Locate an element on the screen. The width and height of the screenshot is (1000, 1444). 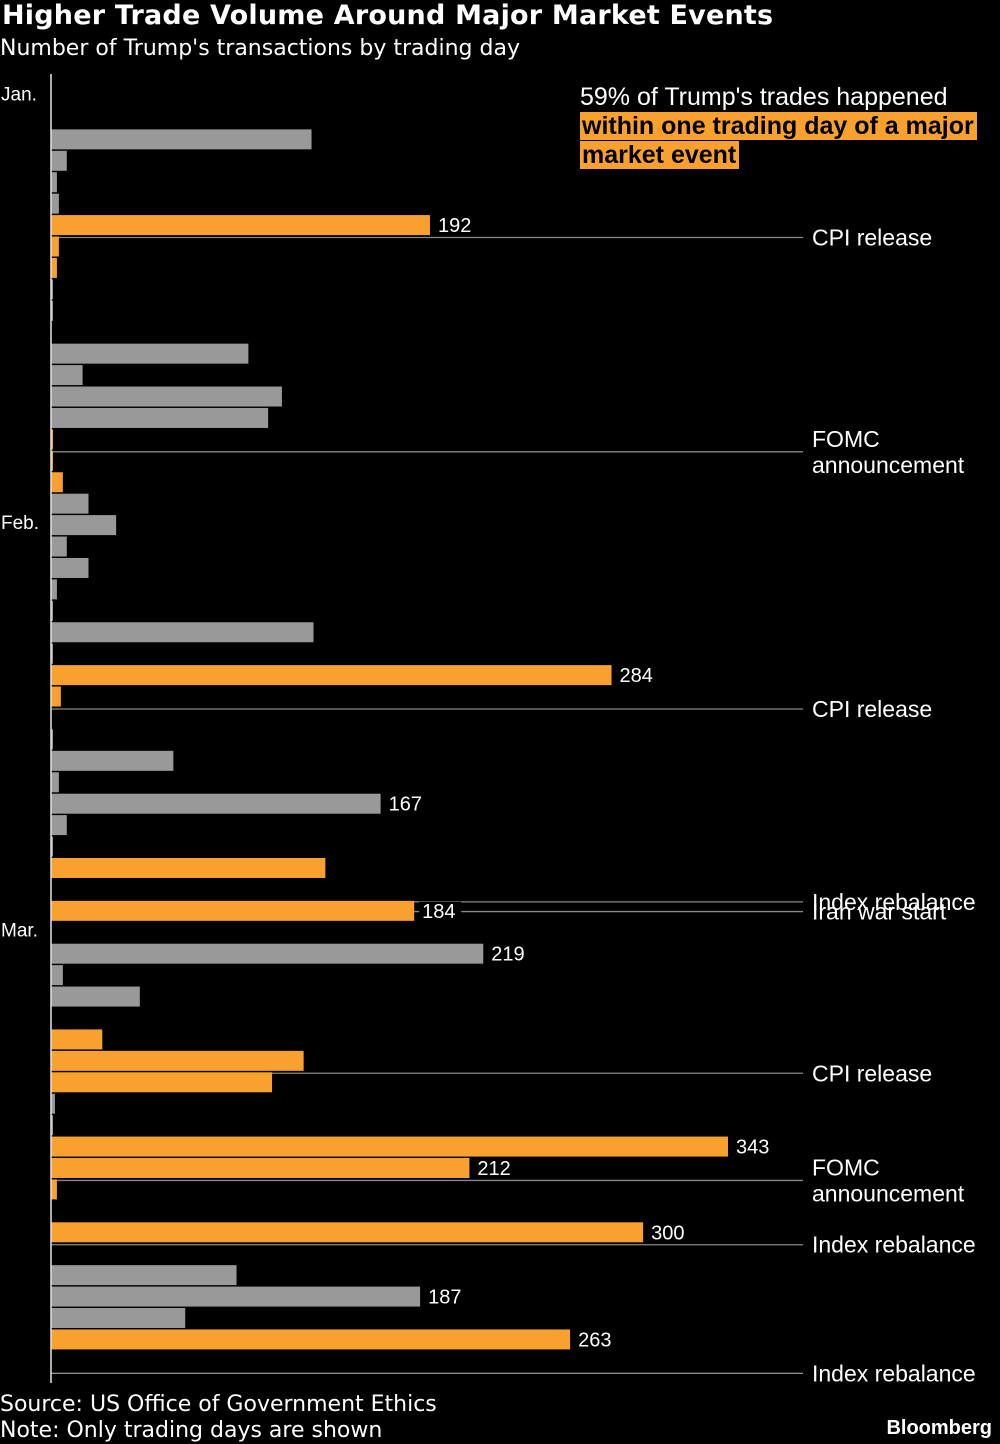
value-label: 300 is located at coordinates (667, 1233).